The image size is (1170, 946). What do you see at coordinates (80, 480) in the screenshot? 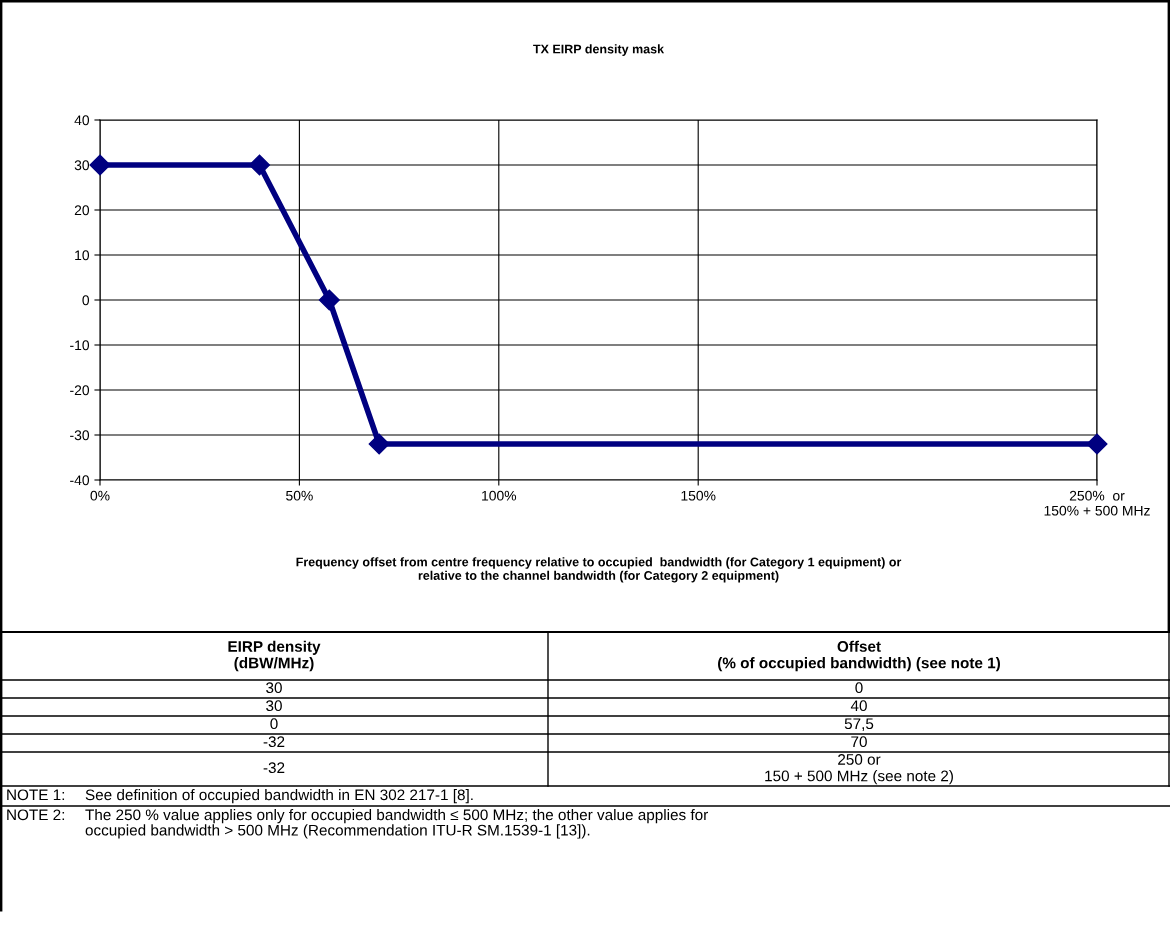
I see `y-tick-label: -40` at bounding box center [80, 480].